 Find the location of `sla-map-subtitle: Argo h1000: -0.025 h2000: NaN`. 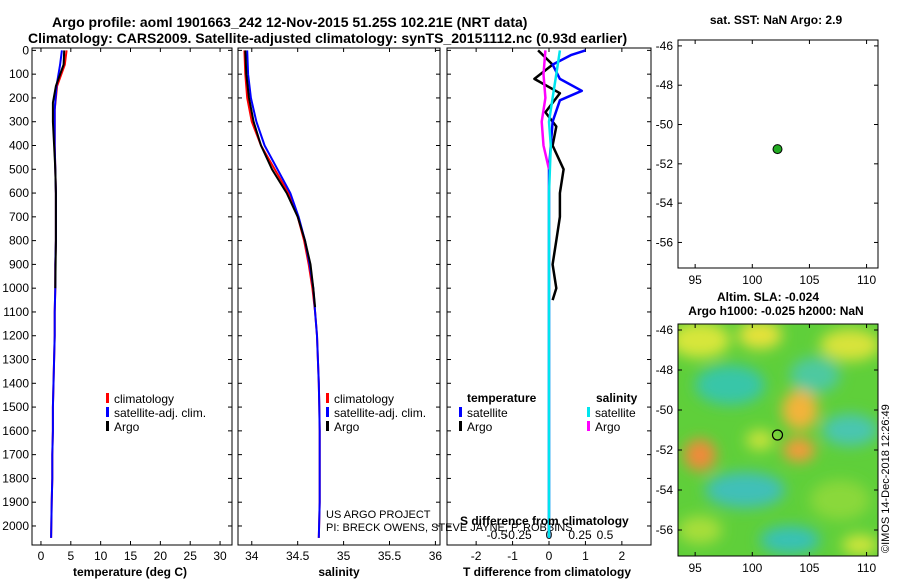

sla-map-subtitle: Argo h1000: -0.025 h2000: NaN is located at coordinates (775, 311).